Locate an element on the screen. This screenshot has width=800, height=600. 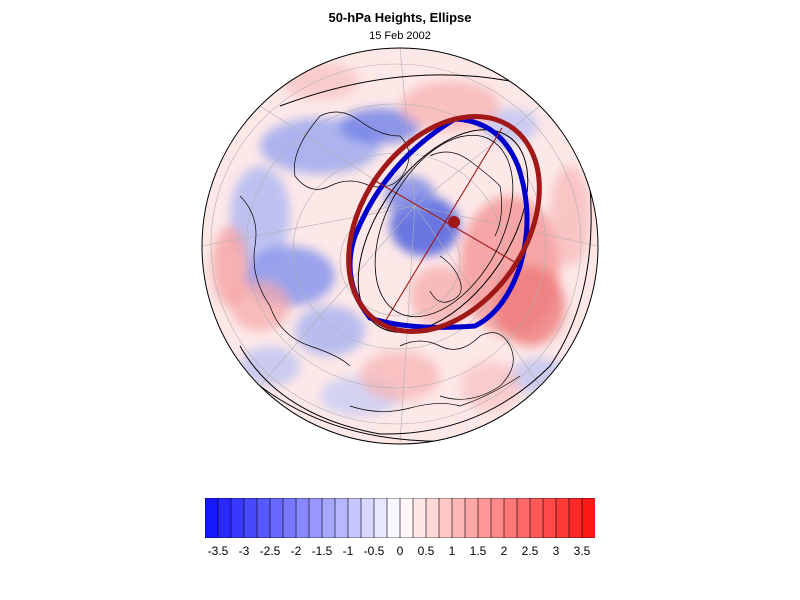
colorbar-tick-label: -2.5 is located at coordinates (270, 551).